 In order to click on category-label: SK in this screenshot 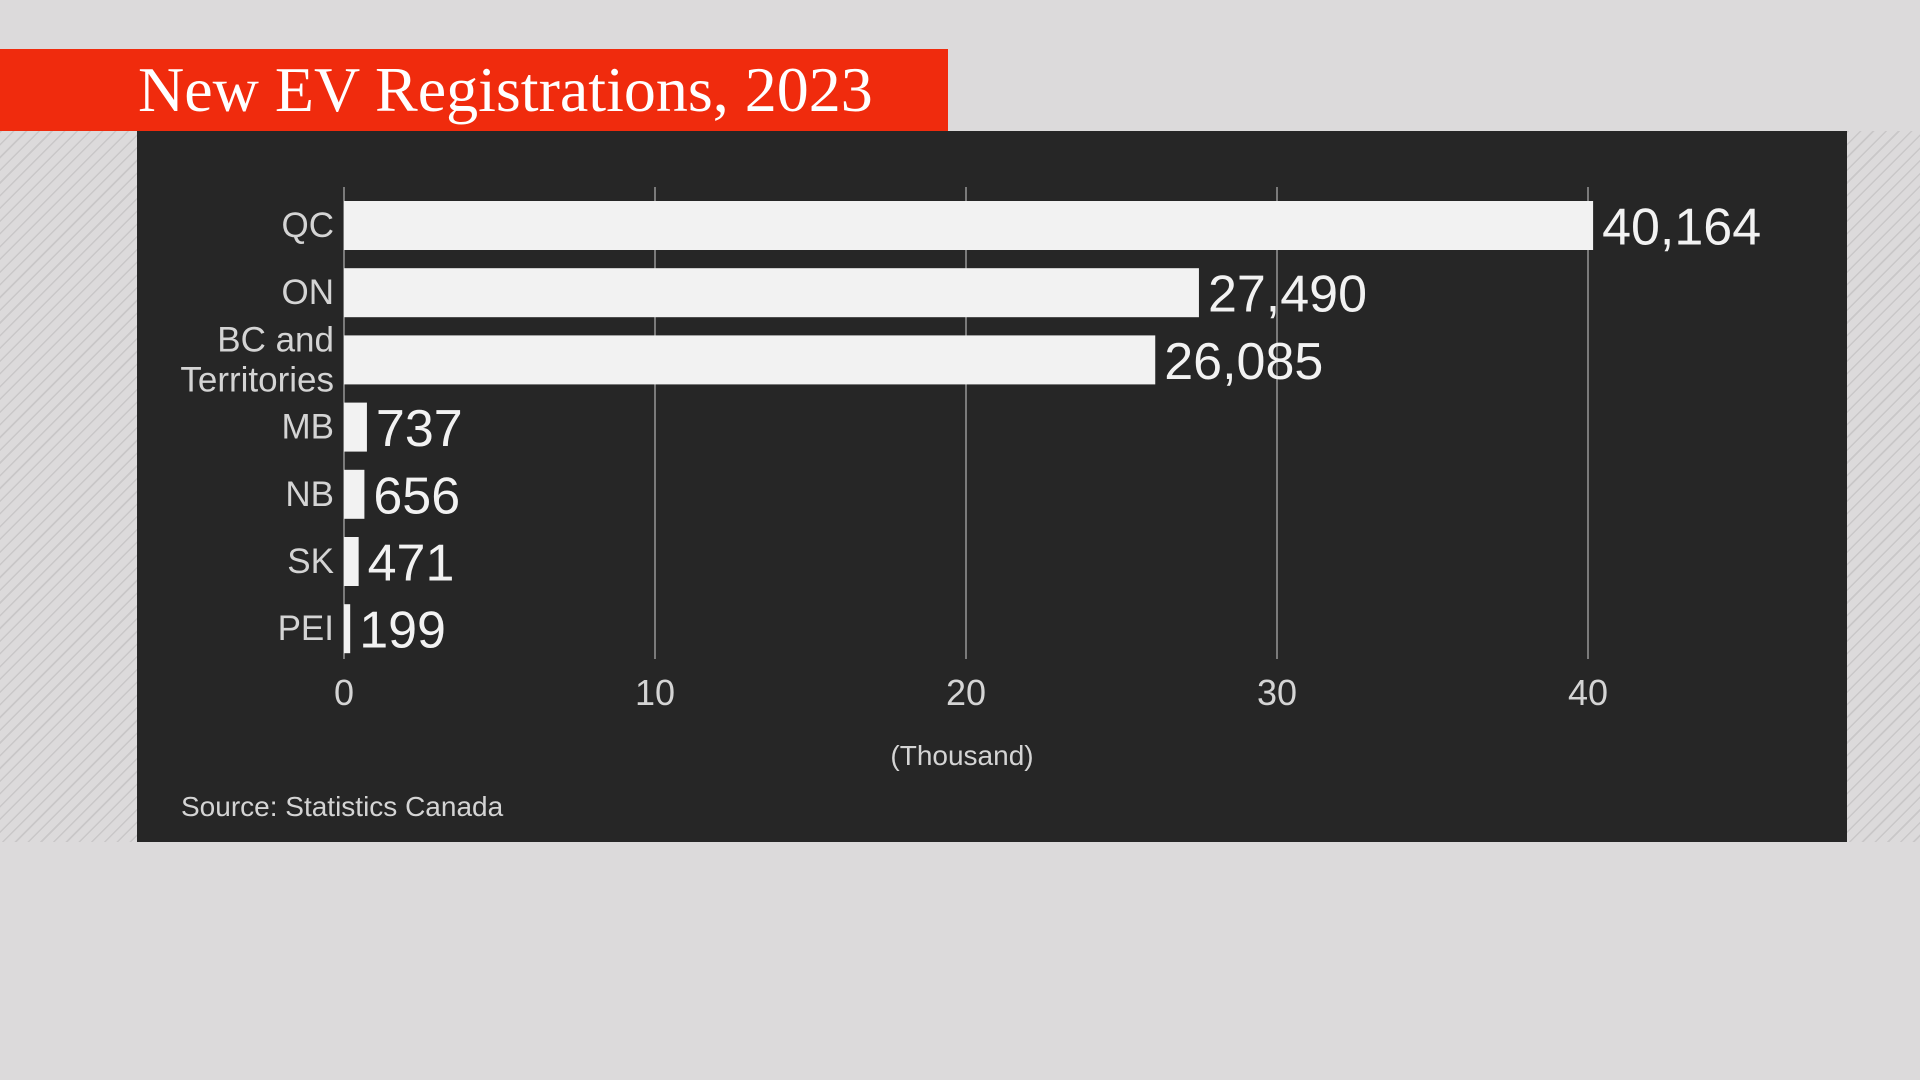, I will do `click(310, 561)`.